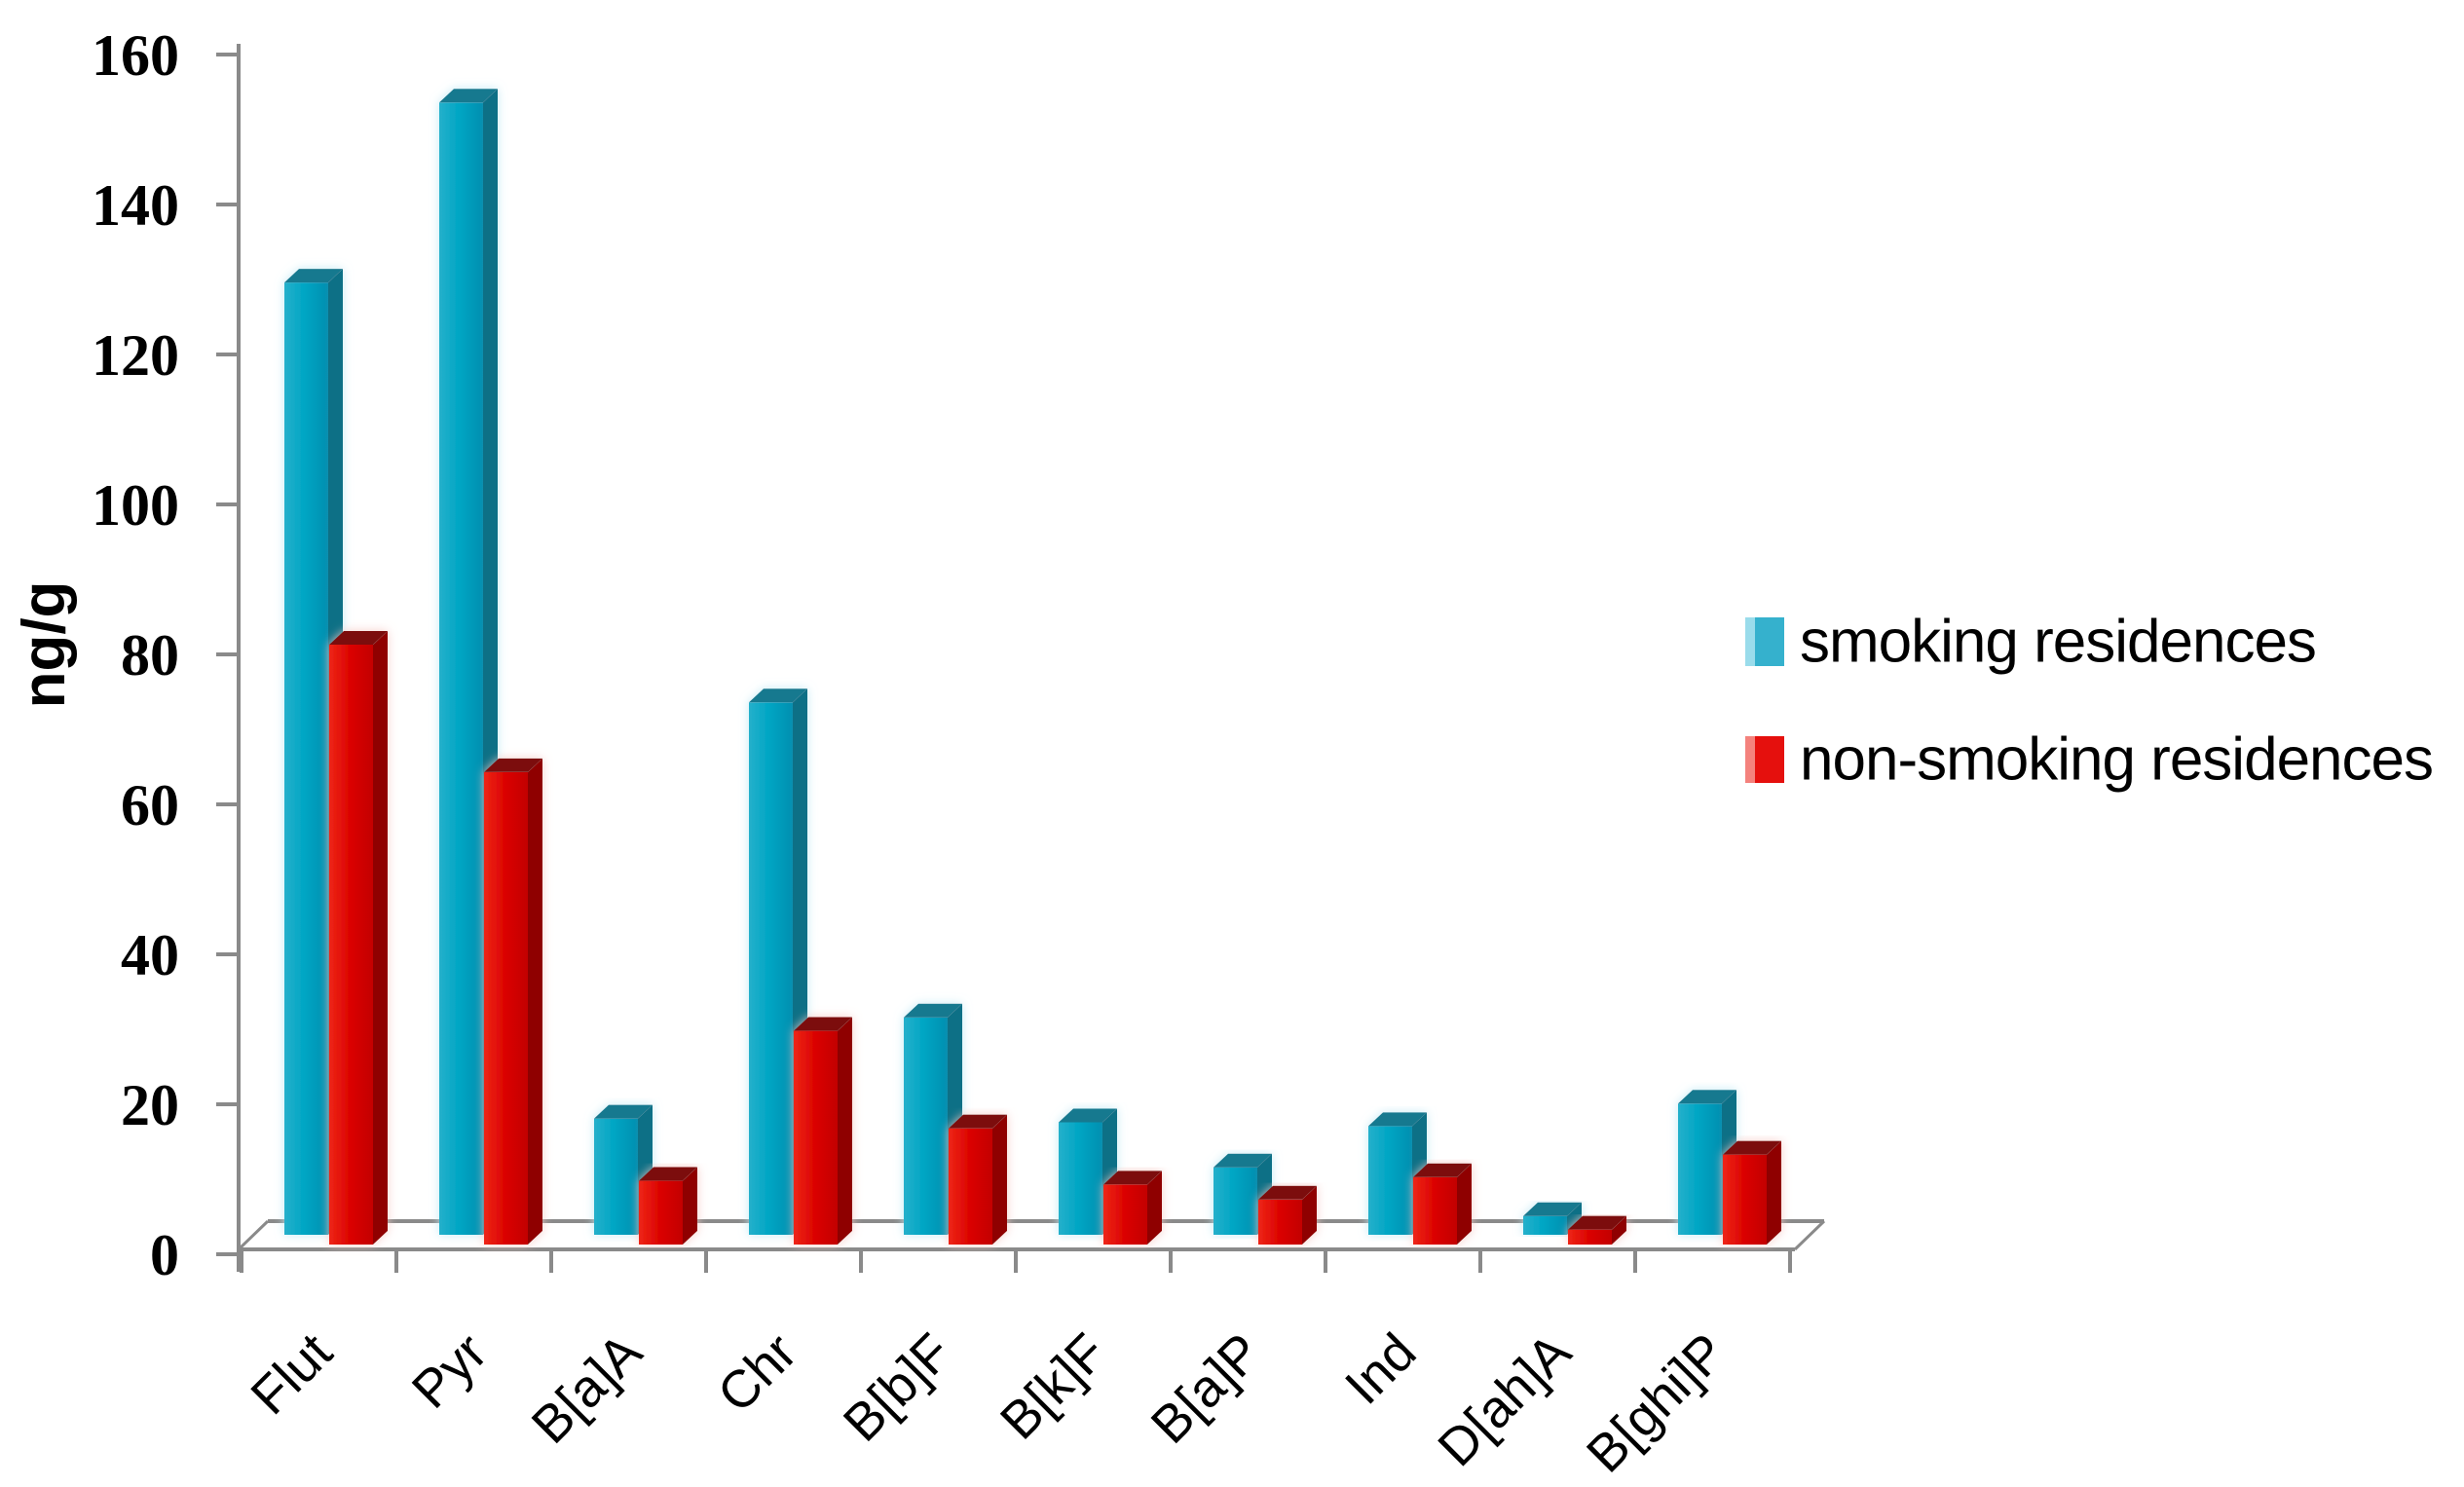  Describe the element at coordinates (970, 1186) in the screenshot. I see `bar-front-non-smoking-B[b]F` at that location.